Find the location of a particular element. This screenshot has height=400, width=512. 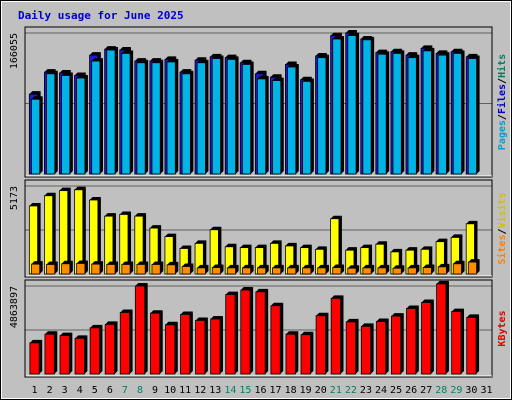

hits-panel-files-bar-day-5-top is located at coordinates (97, 60).